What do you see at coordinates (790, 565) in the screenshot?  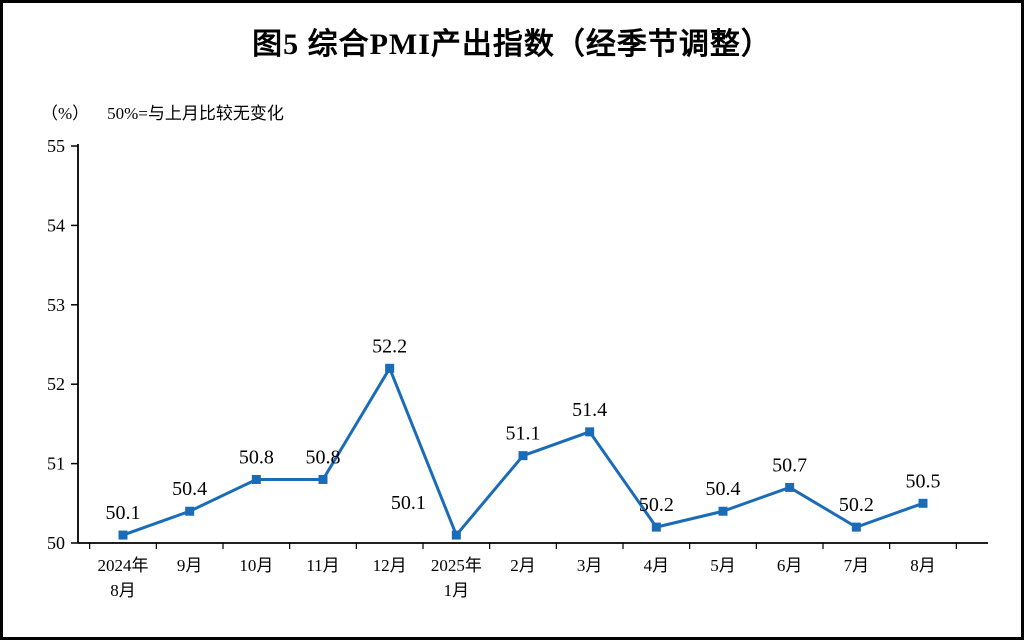 I see `x-axis-tick-label: 6月` at bounding box center [790, 565].